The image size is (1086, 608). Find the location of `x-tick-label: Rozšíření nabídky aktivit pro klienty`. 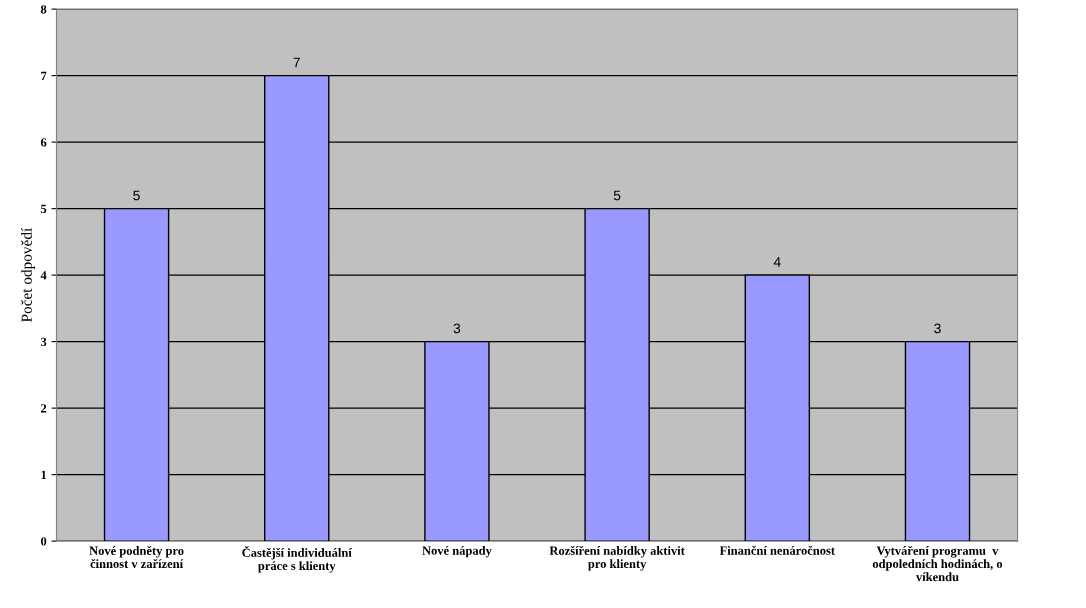

x-tick-label: Rozšíření nabídky aktivit pro klienty is located at coordinates (617, 558).